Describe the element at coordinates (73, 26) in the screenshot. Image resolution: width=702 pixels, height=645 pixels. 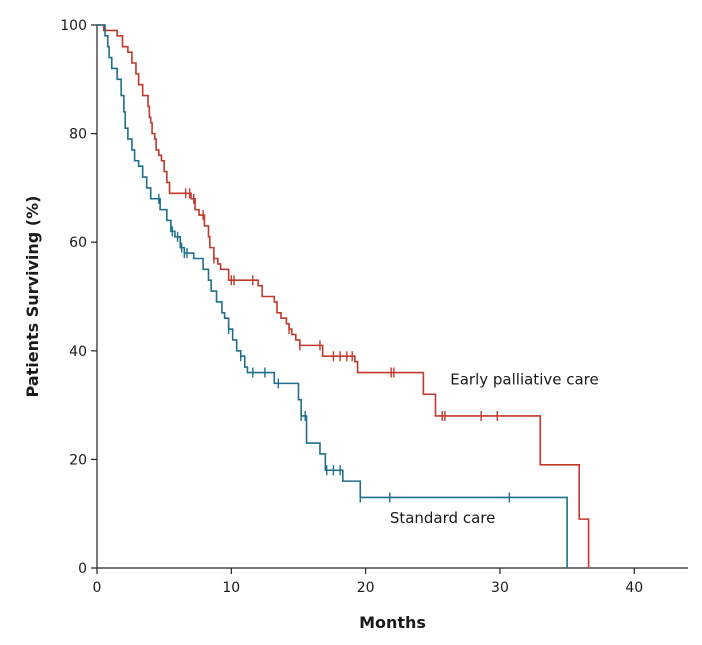
I see `y-tick-label: 100` at that location.